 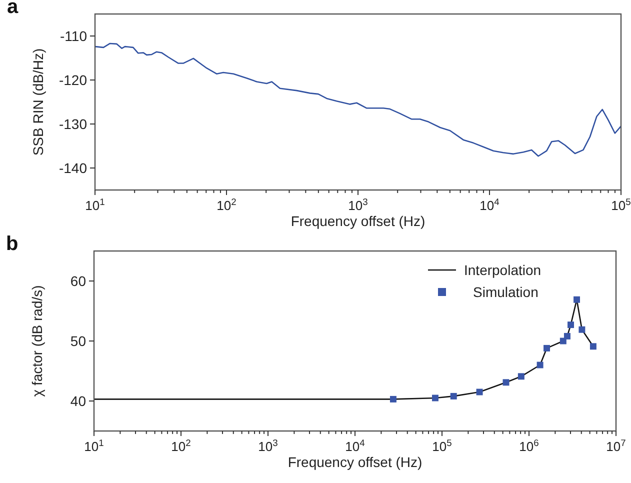 I want to click on legend-label: Simulation, so click(x=505, y=292).